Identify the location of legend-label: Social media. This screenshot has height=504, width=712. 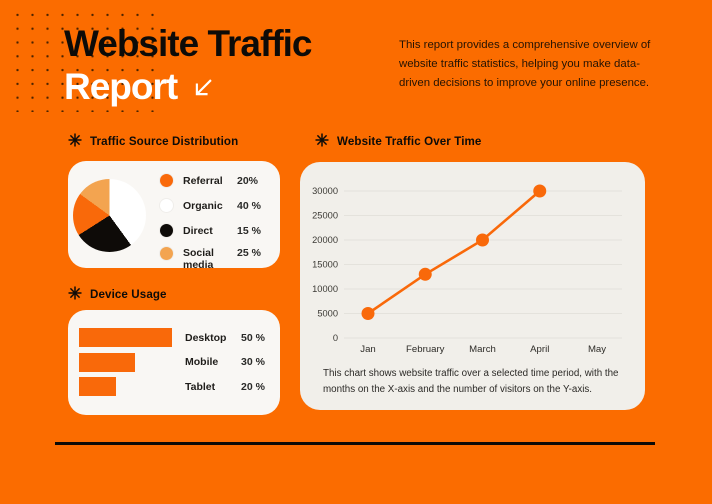
(198, 259).